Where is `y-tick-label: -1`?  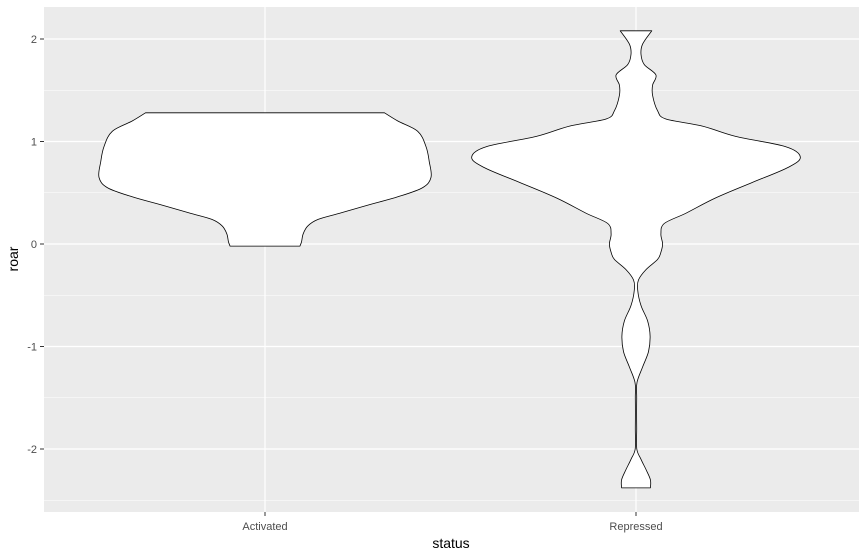 y-tick-label: -1 is located at coordinates (32, 348).